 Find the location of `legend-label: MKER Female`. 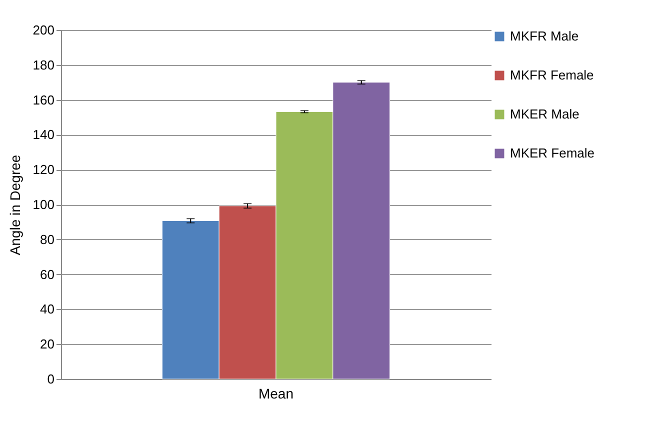

legend-label: MKER Female is located at coordinates (552, 153).